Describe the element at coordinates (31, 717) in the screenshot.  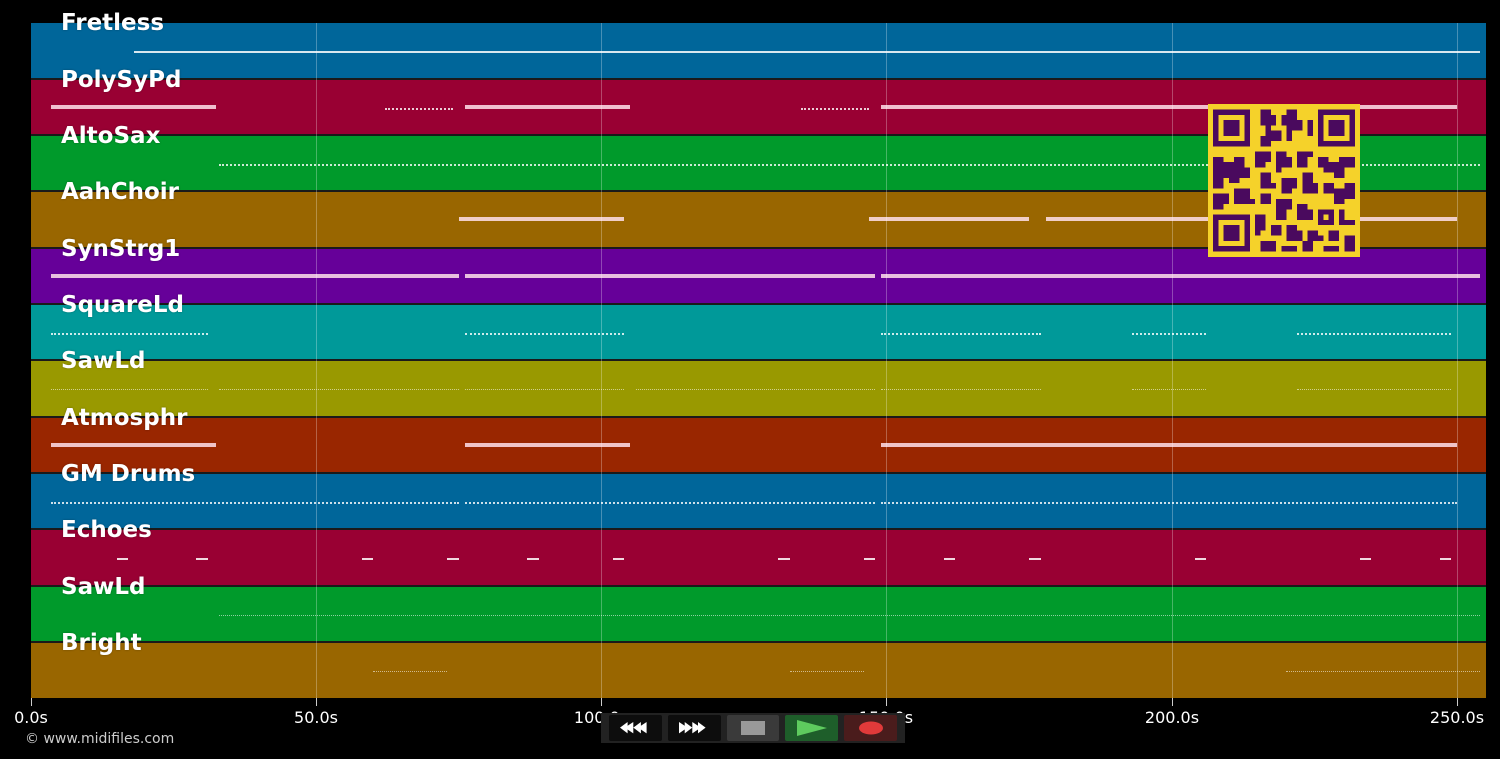
I see `tick-label-0s: 0.0s` at that location.